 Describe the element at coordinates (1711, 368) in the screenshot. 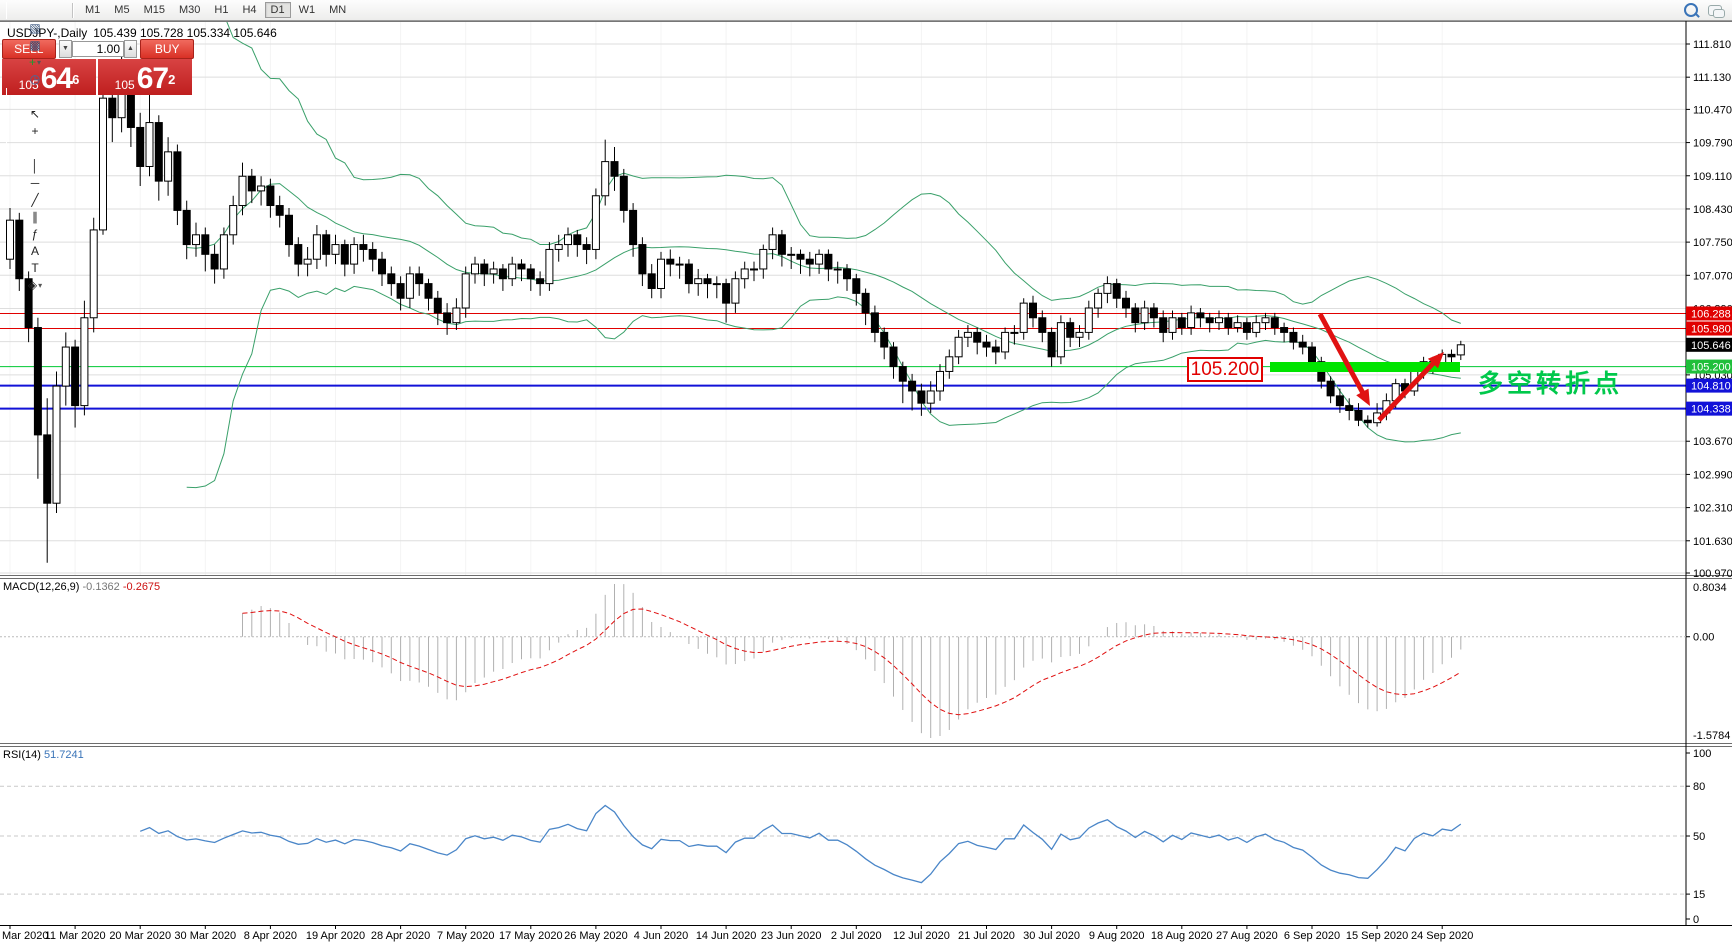

I see `svg-text: 105.200` at that location.